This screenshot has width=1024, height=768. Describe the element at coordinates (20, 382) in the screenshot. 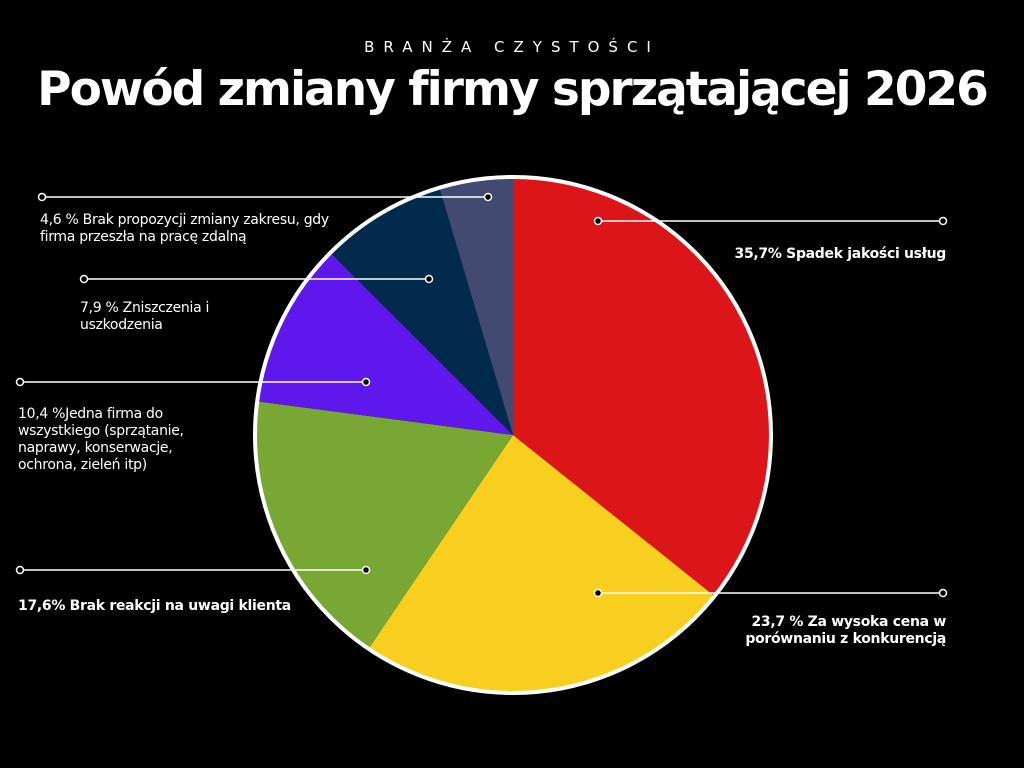

I see `leader-dot-jedna-firma-start` at that location.